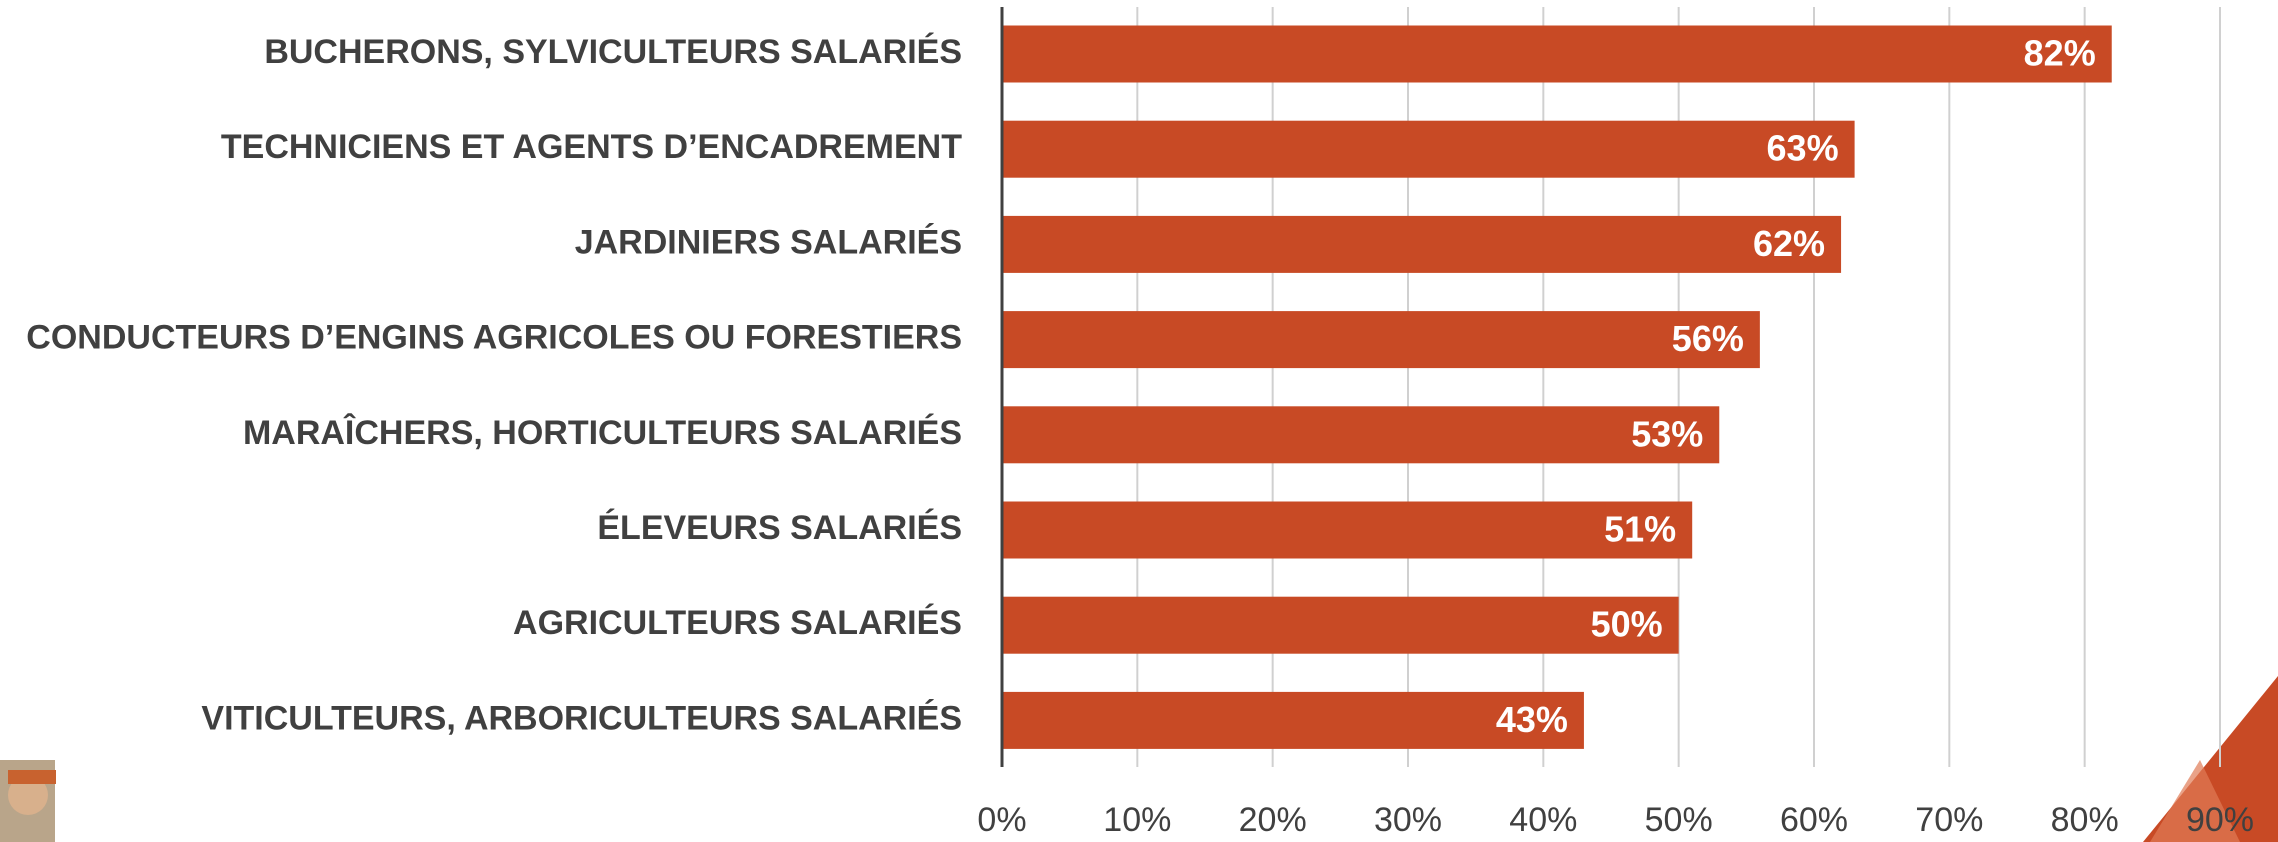 This screenshot has width=2278, height=842. I want to click on value-label: 56%, so click(1708, 338).